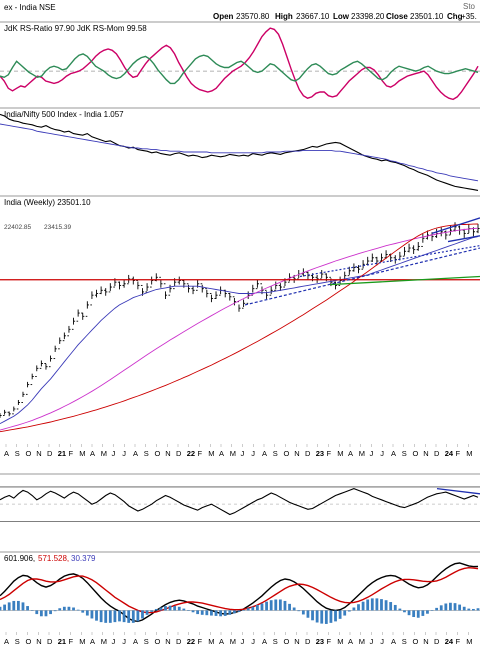  What do you see at coordinates (284, 16) in the screenshot?
I see `high-label: High` at bounding box center [284, 16].